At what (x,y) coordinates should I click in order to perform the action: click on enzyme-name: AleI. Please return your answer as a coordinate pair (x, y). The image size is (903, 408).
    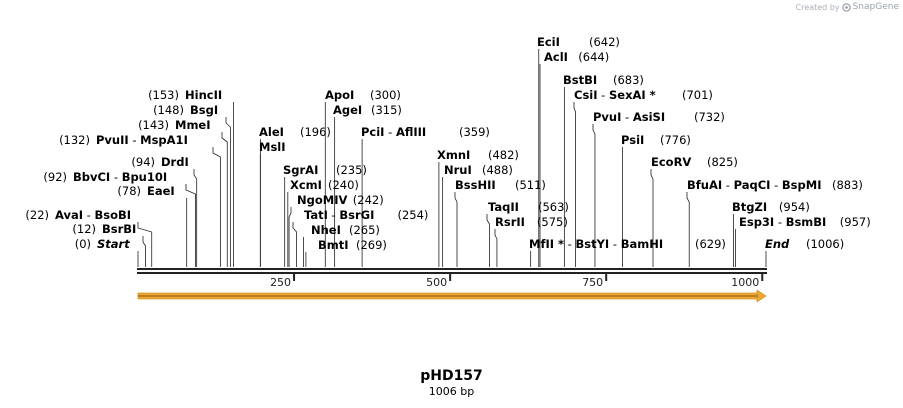
    Looking at the image, I should click on (271, 132).